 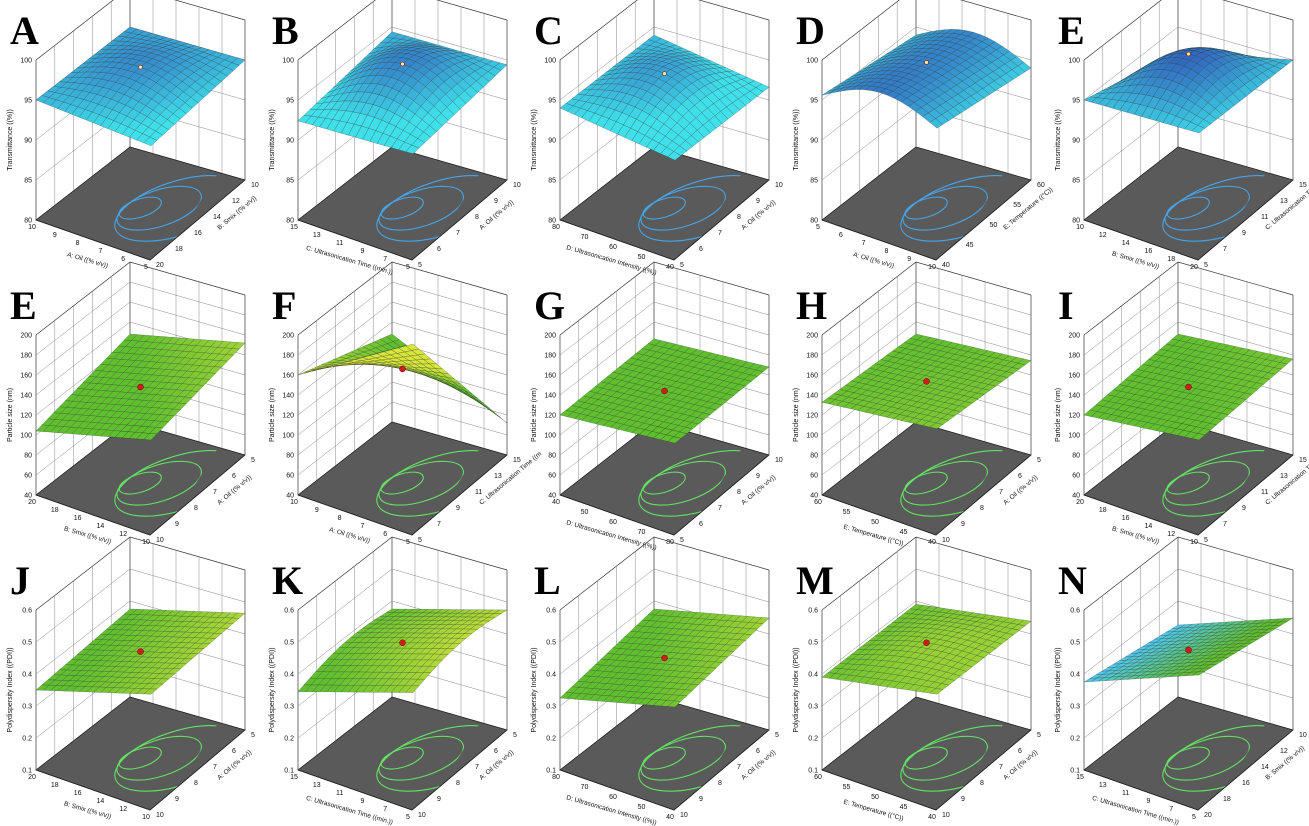 I want to click on y-tick-label: 16, so click(x=198, y=233).